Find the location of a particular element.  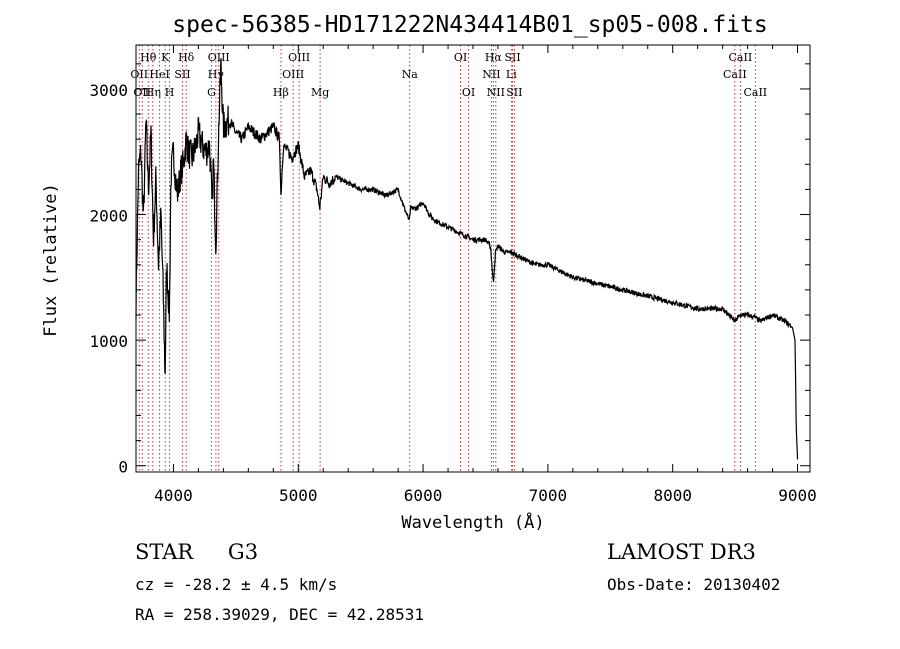

class-label: STAR is located at coordinates (164, 552).